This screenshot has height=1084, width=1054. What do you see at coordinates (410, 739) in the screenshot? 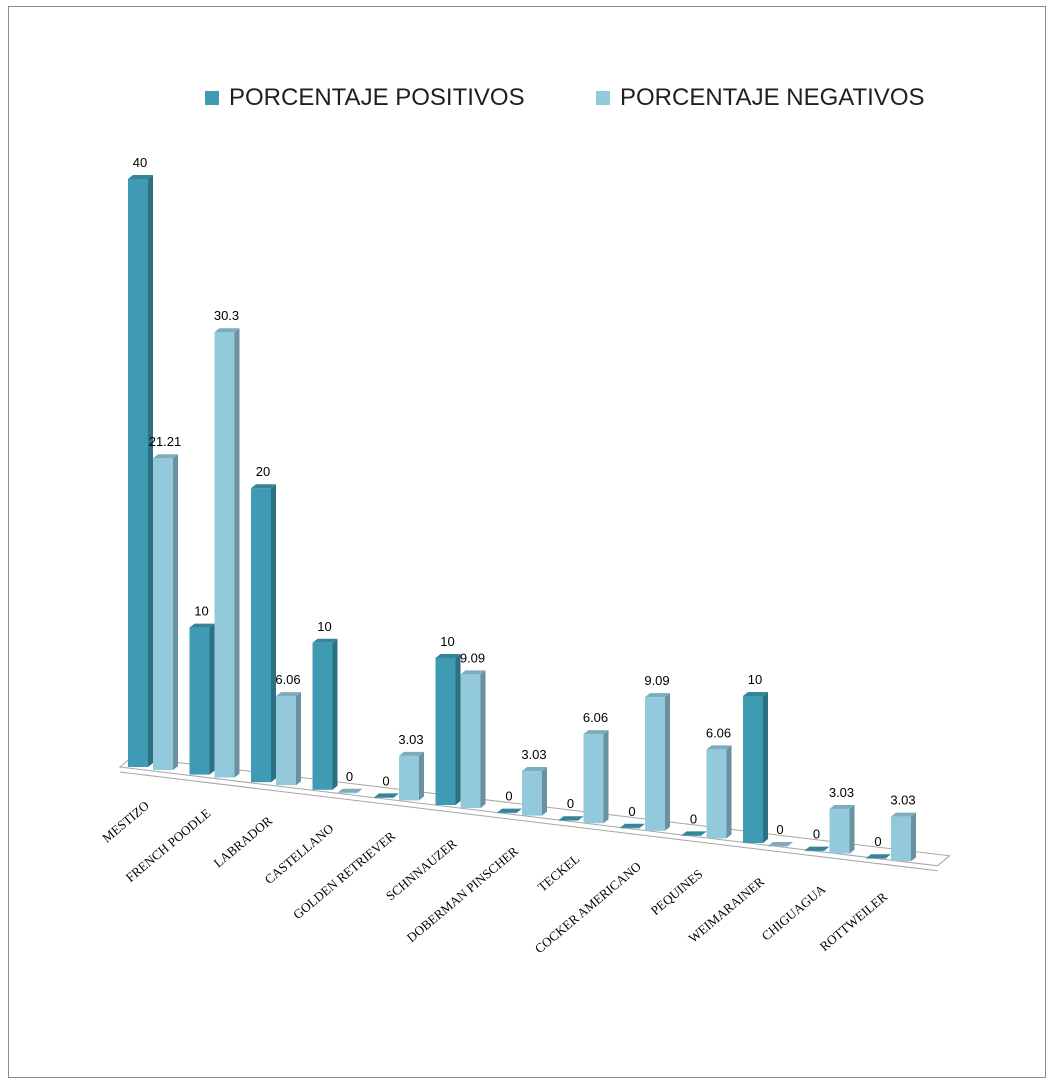
I see `value-label-1-4: 3.03` at bounding box center [410, 739].